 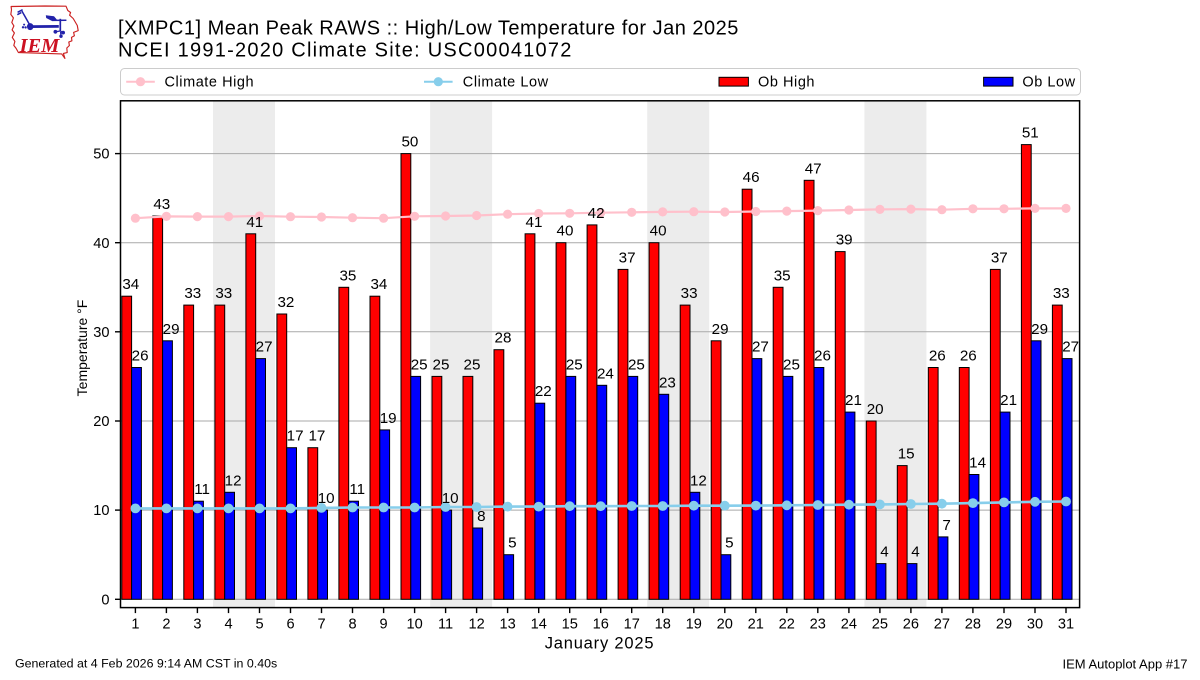 I want to click on svg-text: 43, so click(x=161, y=204).